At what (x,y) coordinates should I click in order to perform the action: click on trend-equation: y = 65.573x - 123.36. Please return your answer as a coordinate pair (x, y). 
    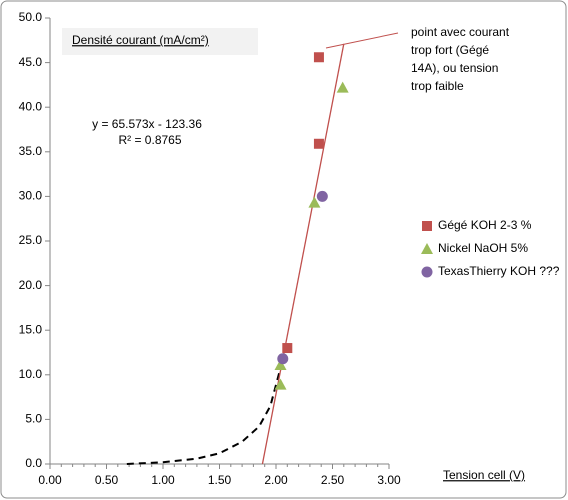
    Looking at the image, I should click on (147, 124).